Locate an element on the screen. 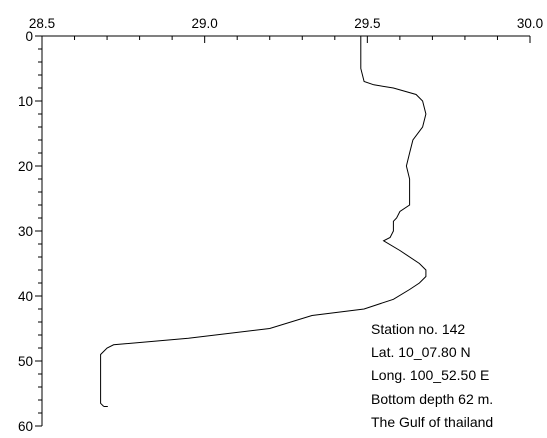 The image size is (547, 438). y-tick-label: 40 is located at coordinates (25, 296).